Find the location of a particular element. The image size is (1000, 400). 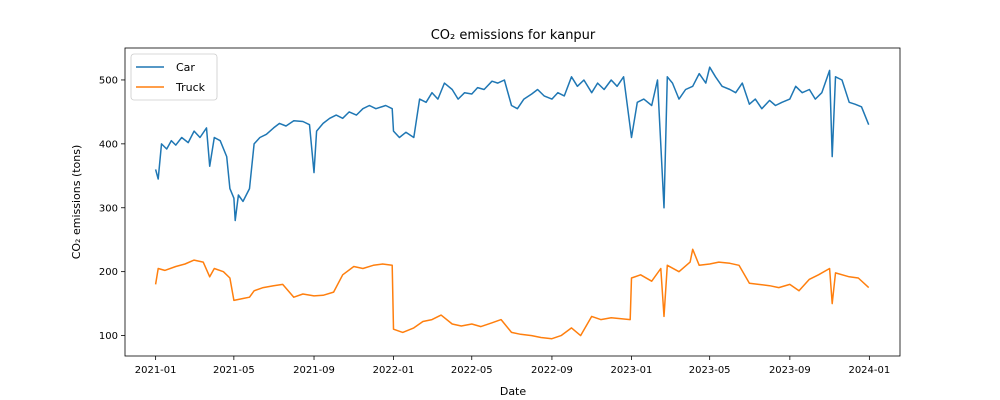

legend-box is located at coordinates (174, 77).